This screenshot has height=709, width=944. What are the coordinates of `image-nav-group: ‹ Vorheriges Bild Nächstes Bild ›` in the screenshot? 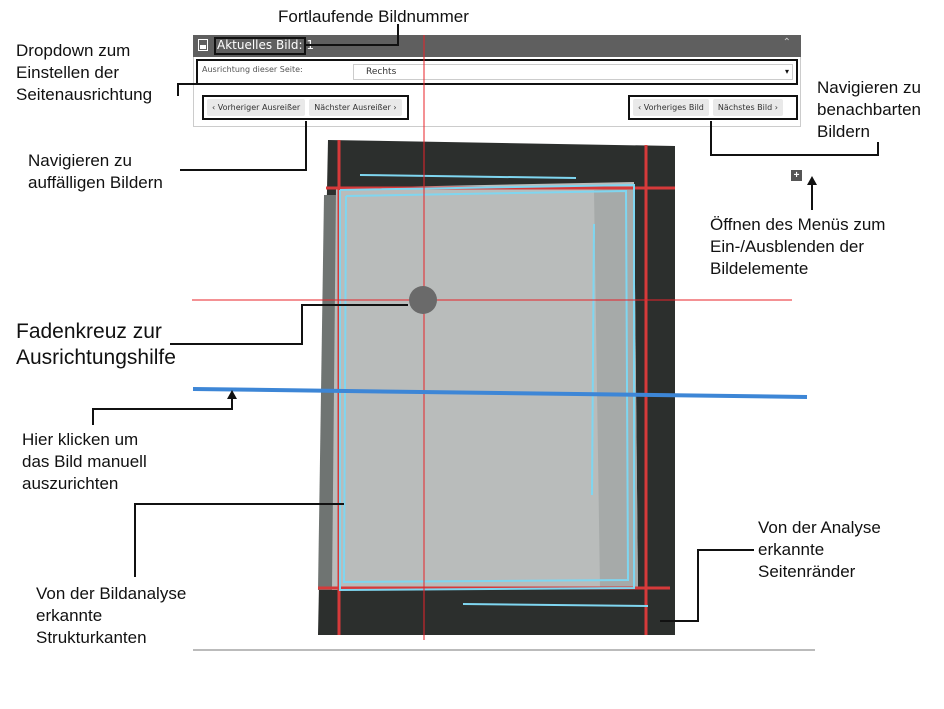 It's located at (713, 107).